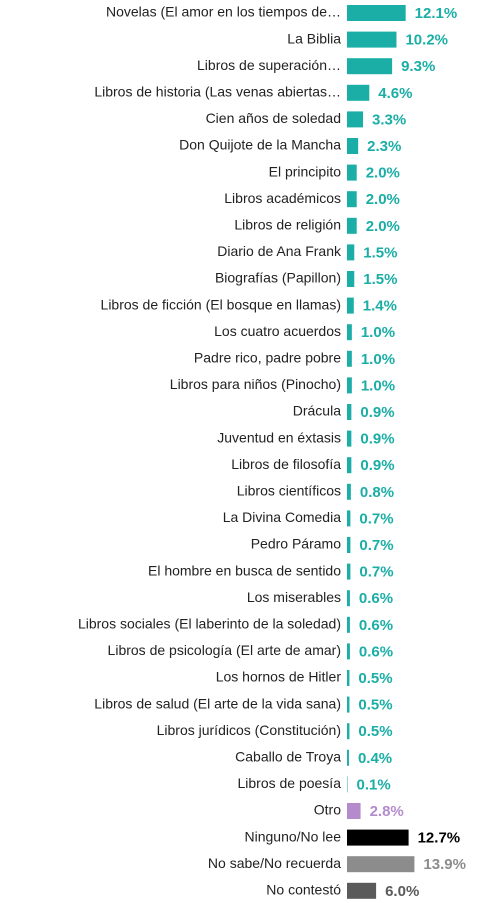  What do you see at coordinates (418, 66) in the screenshot?
I see `value-label: 9.3%` at bounding box center [418, 66].